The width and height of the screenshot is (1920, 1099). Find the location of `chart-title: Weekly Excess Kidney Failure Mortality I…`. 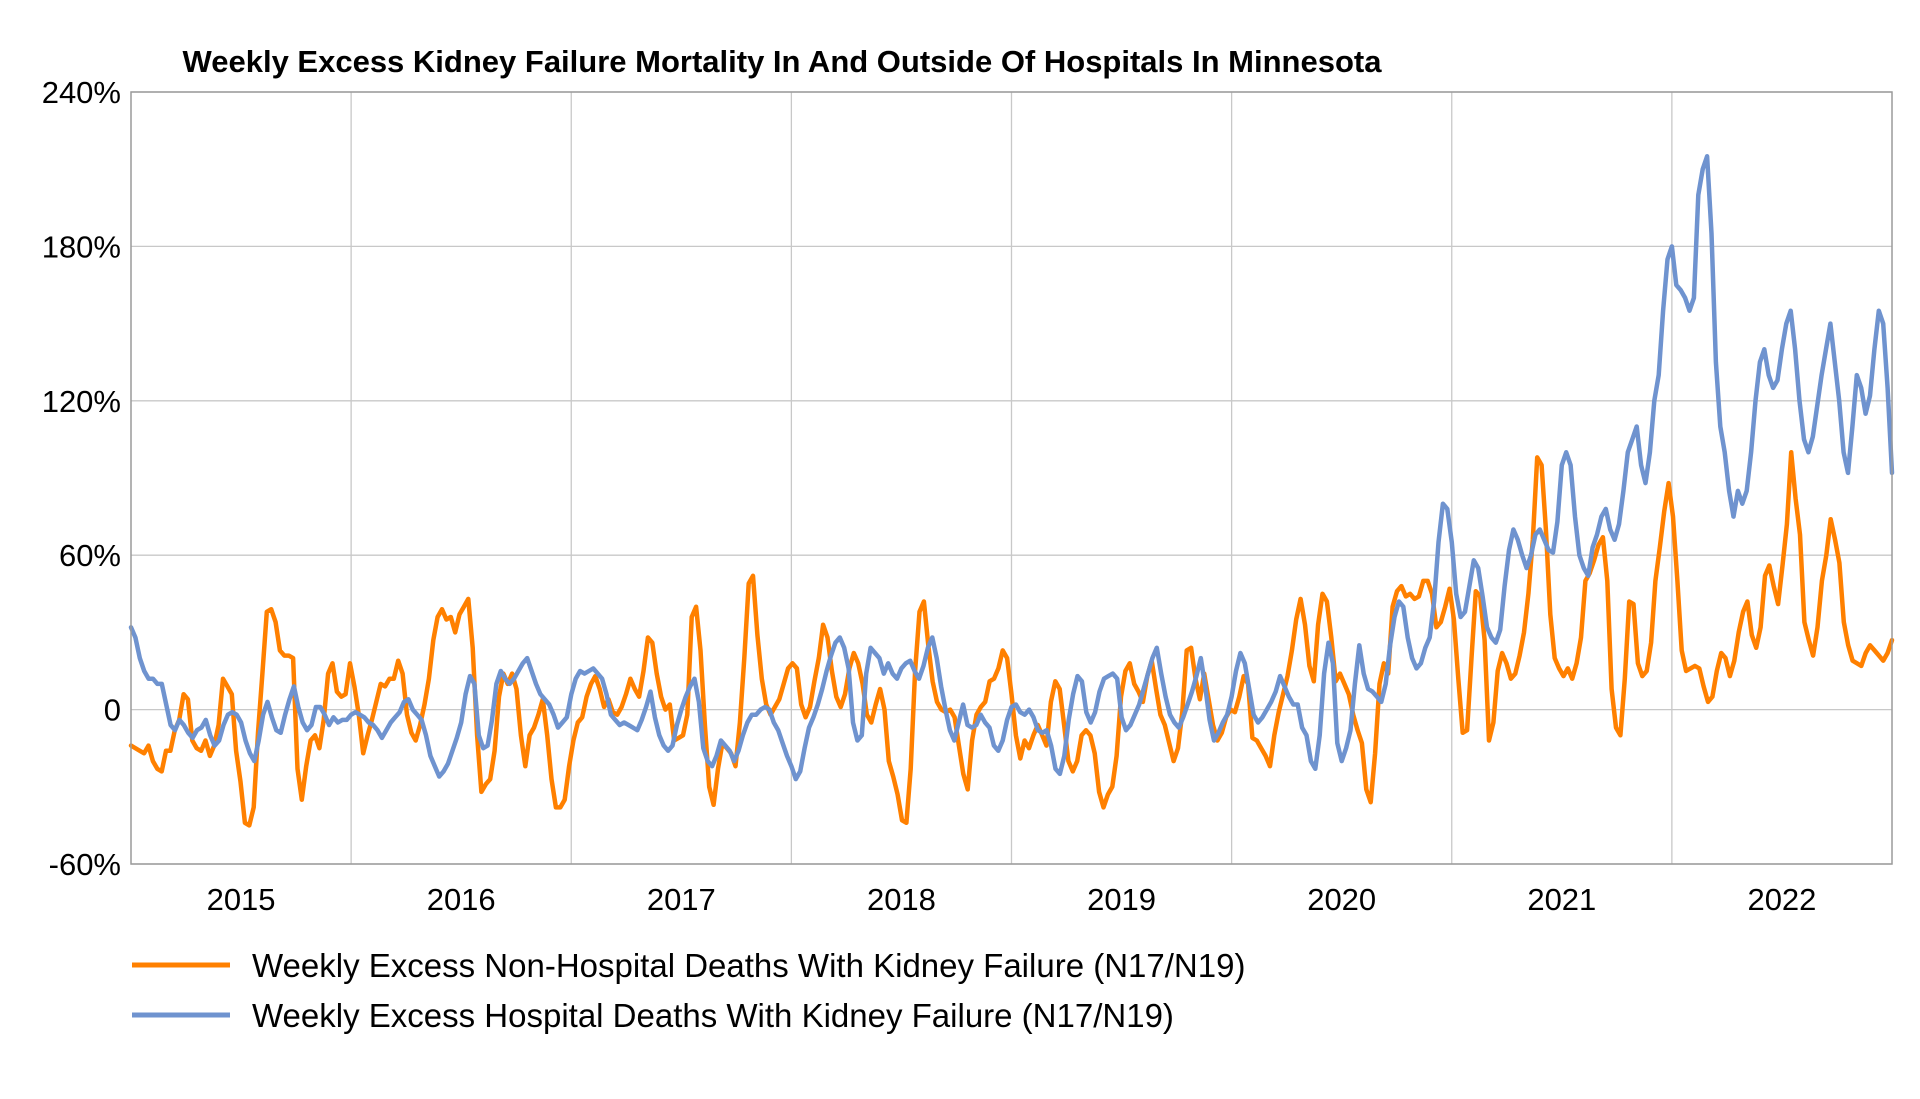

chart-title: Weekly Excess Kidney Failure Mortality I… is located at coordinates (783, 61).